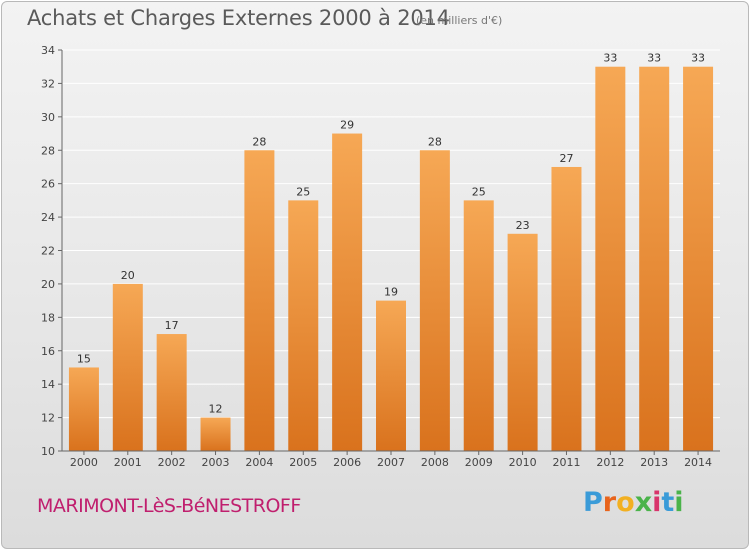 The image size is (750, 550). What do you see at coordinates (523, 225) in the screenshot?
I see `data-label: 23` at bounding box center [523, 225].